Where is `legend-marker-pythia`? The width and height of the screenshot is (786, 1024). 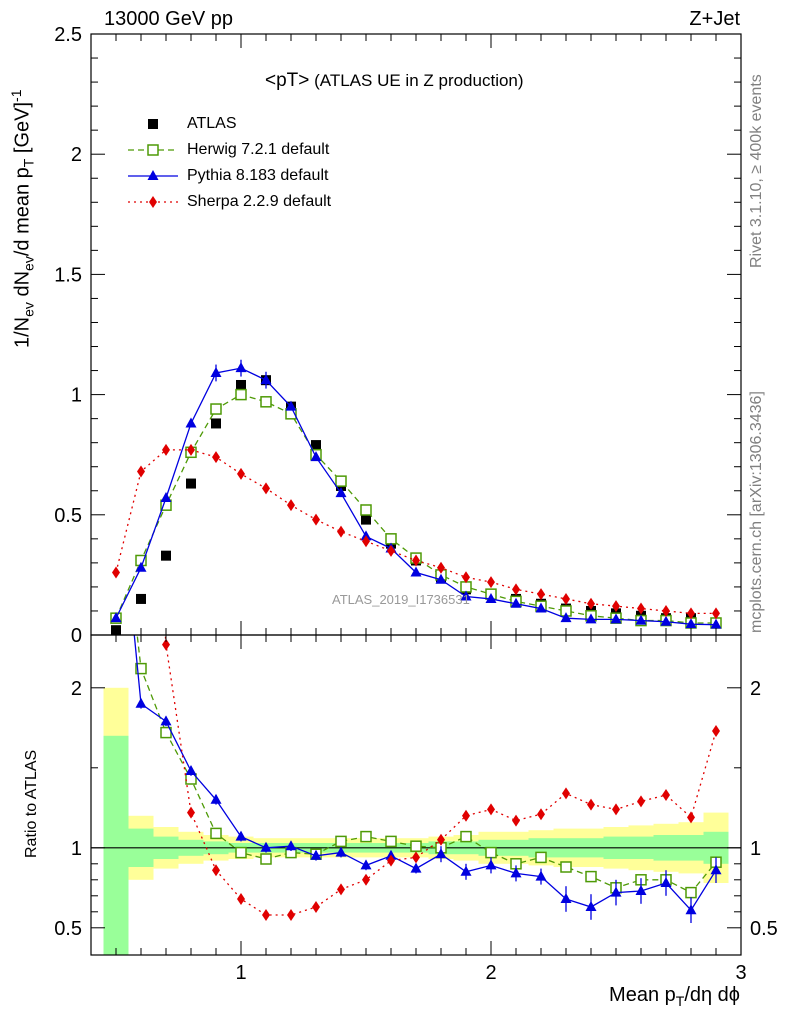 legend-marker-pythia is located at coordinates (153, 175).